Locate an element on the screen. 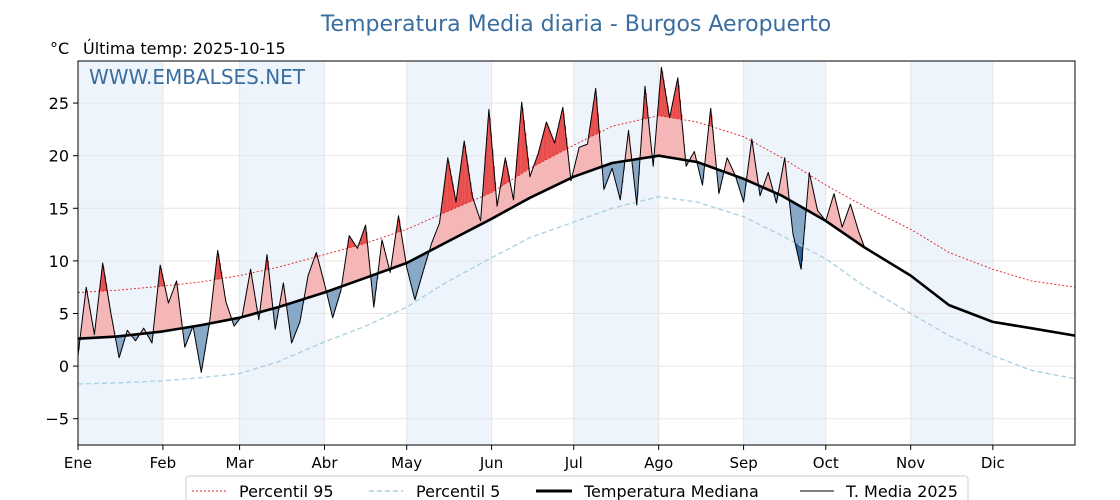 The height and width of the screenshot is (500, 1120). below-p5-fill is located at coordinates (800, 256).